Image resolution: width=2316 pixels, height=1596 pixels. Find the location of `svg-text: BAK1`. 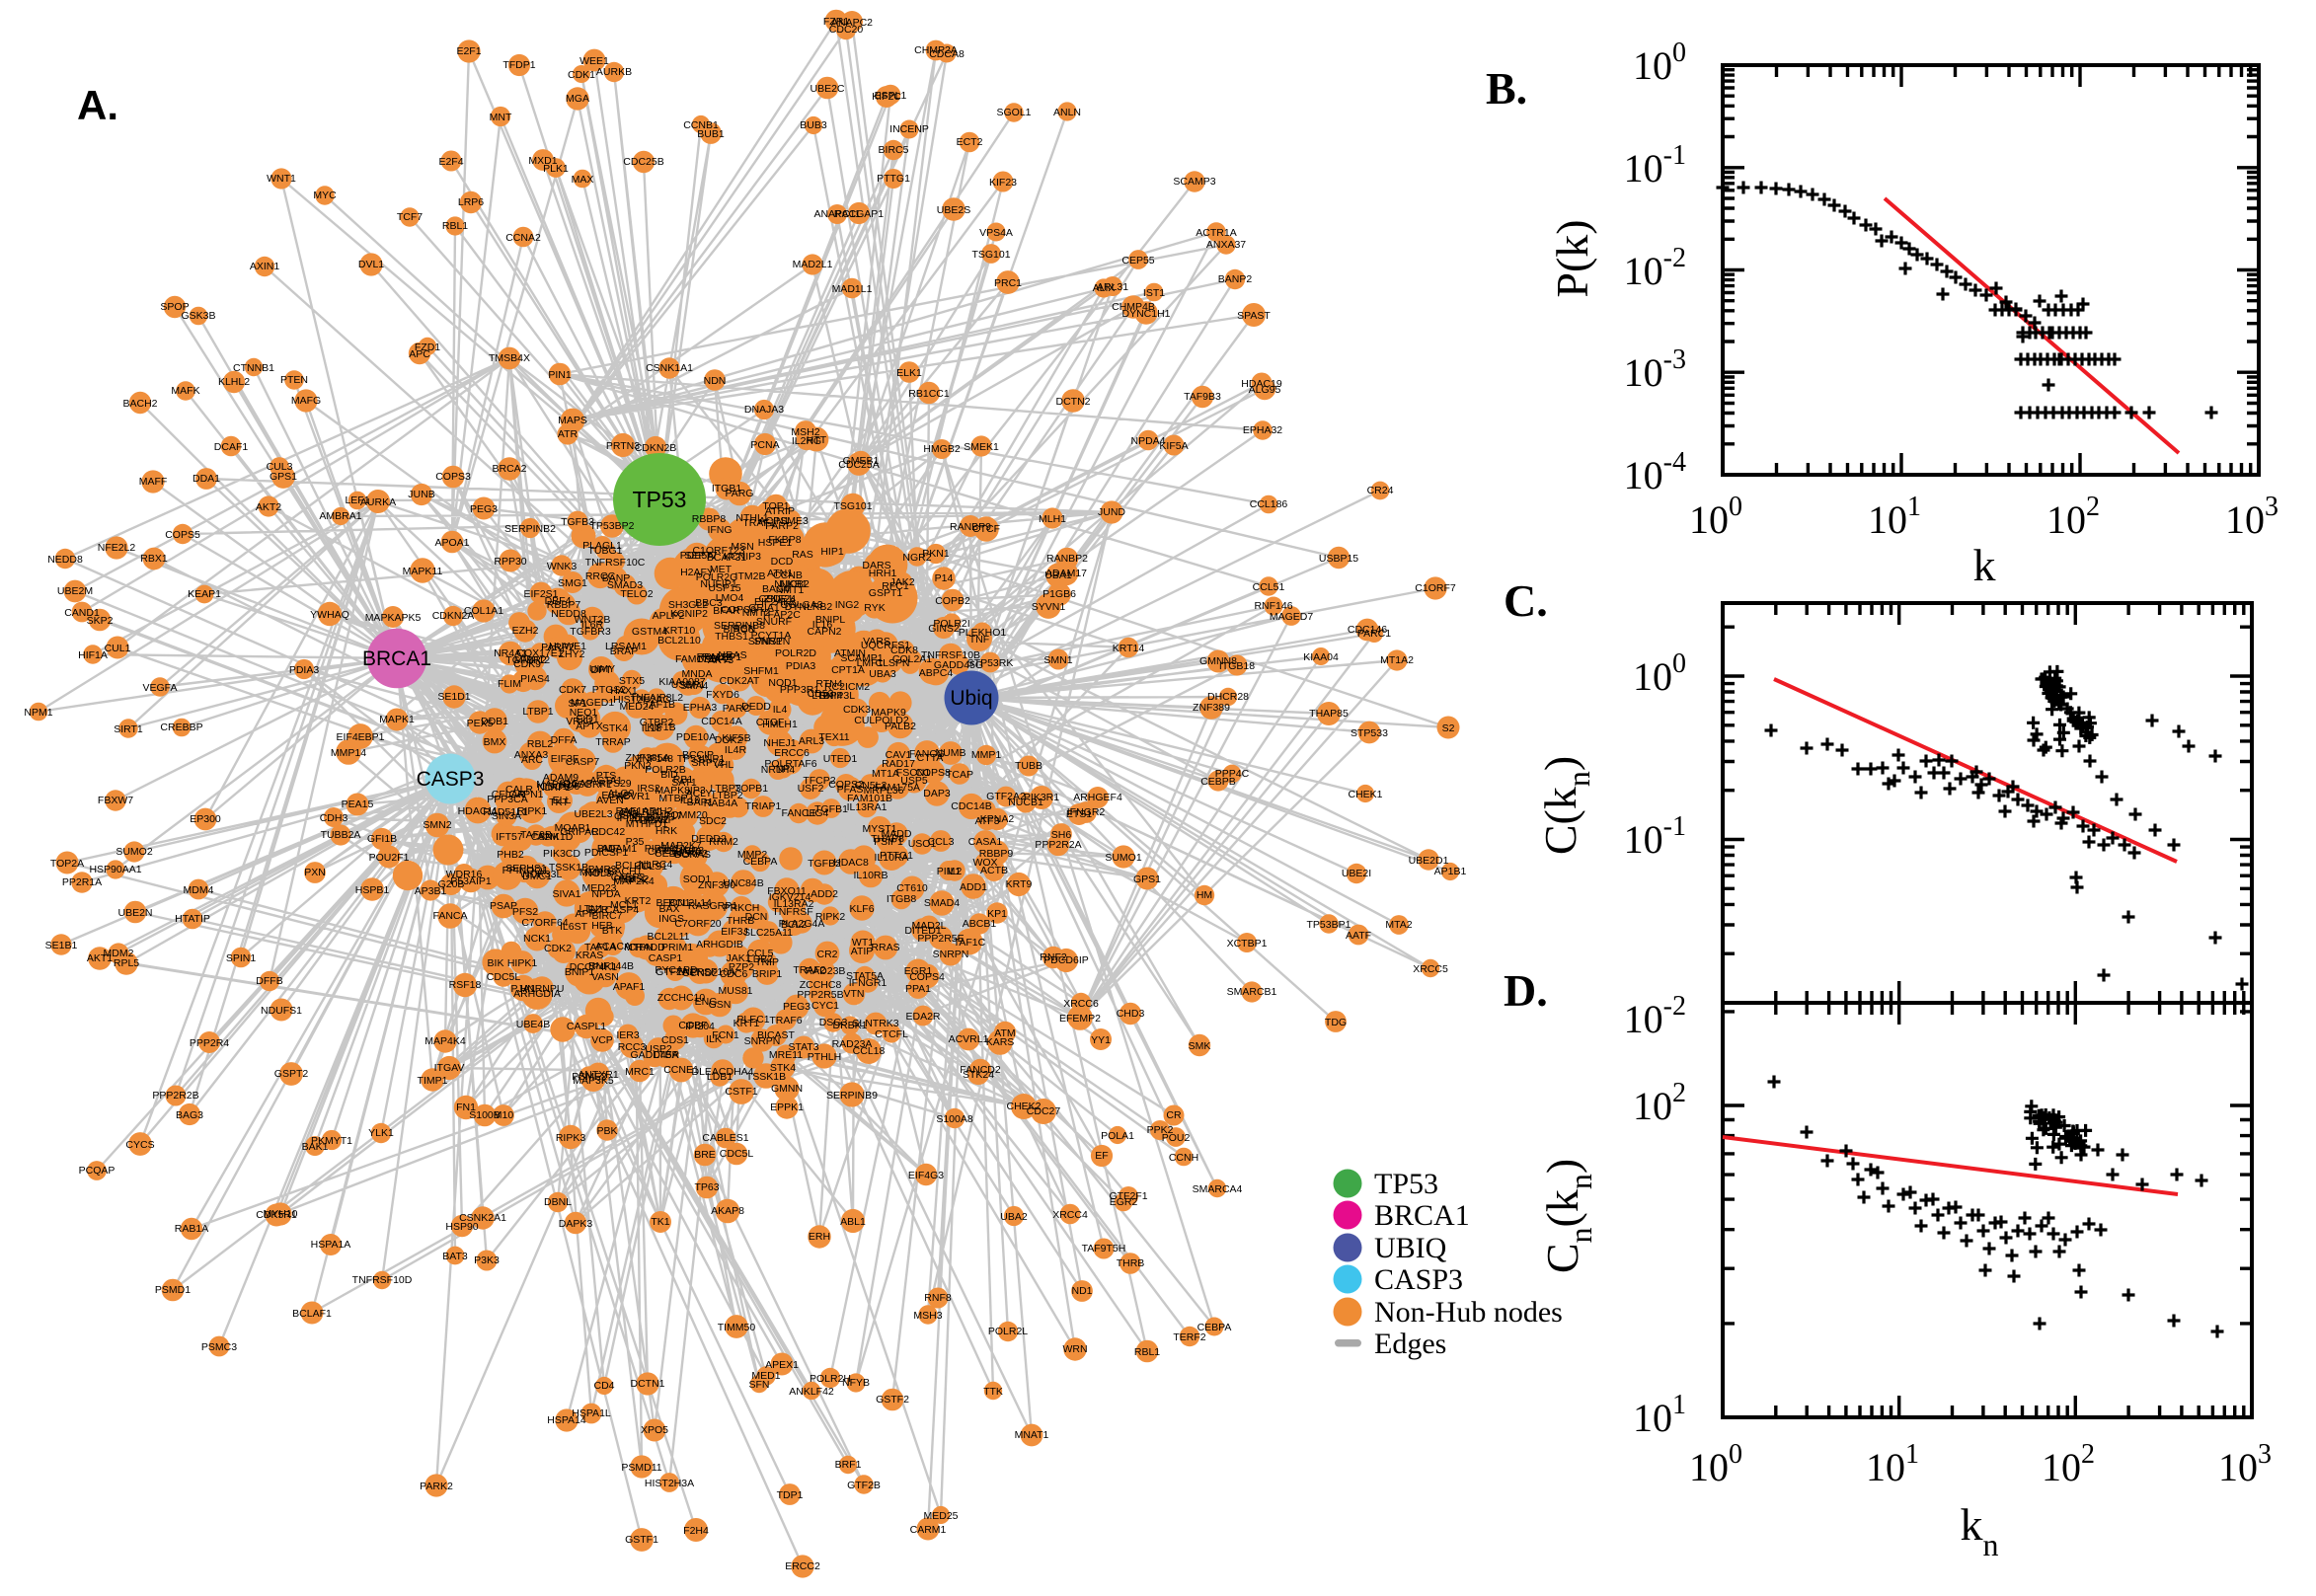

svg-text: BAK1 is located at coordinates (315, 1147).